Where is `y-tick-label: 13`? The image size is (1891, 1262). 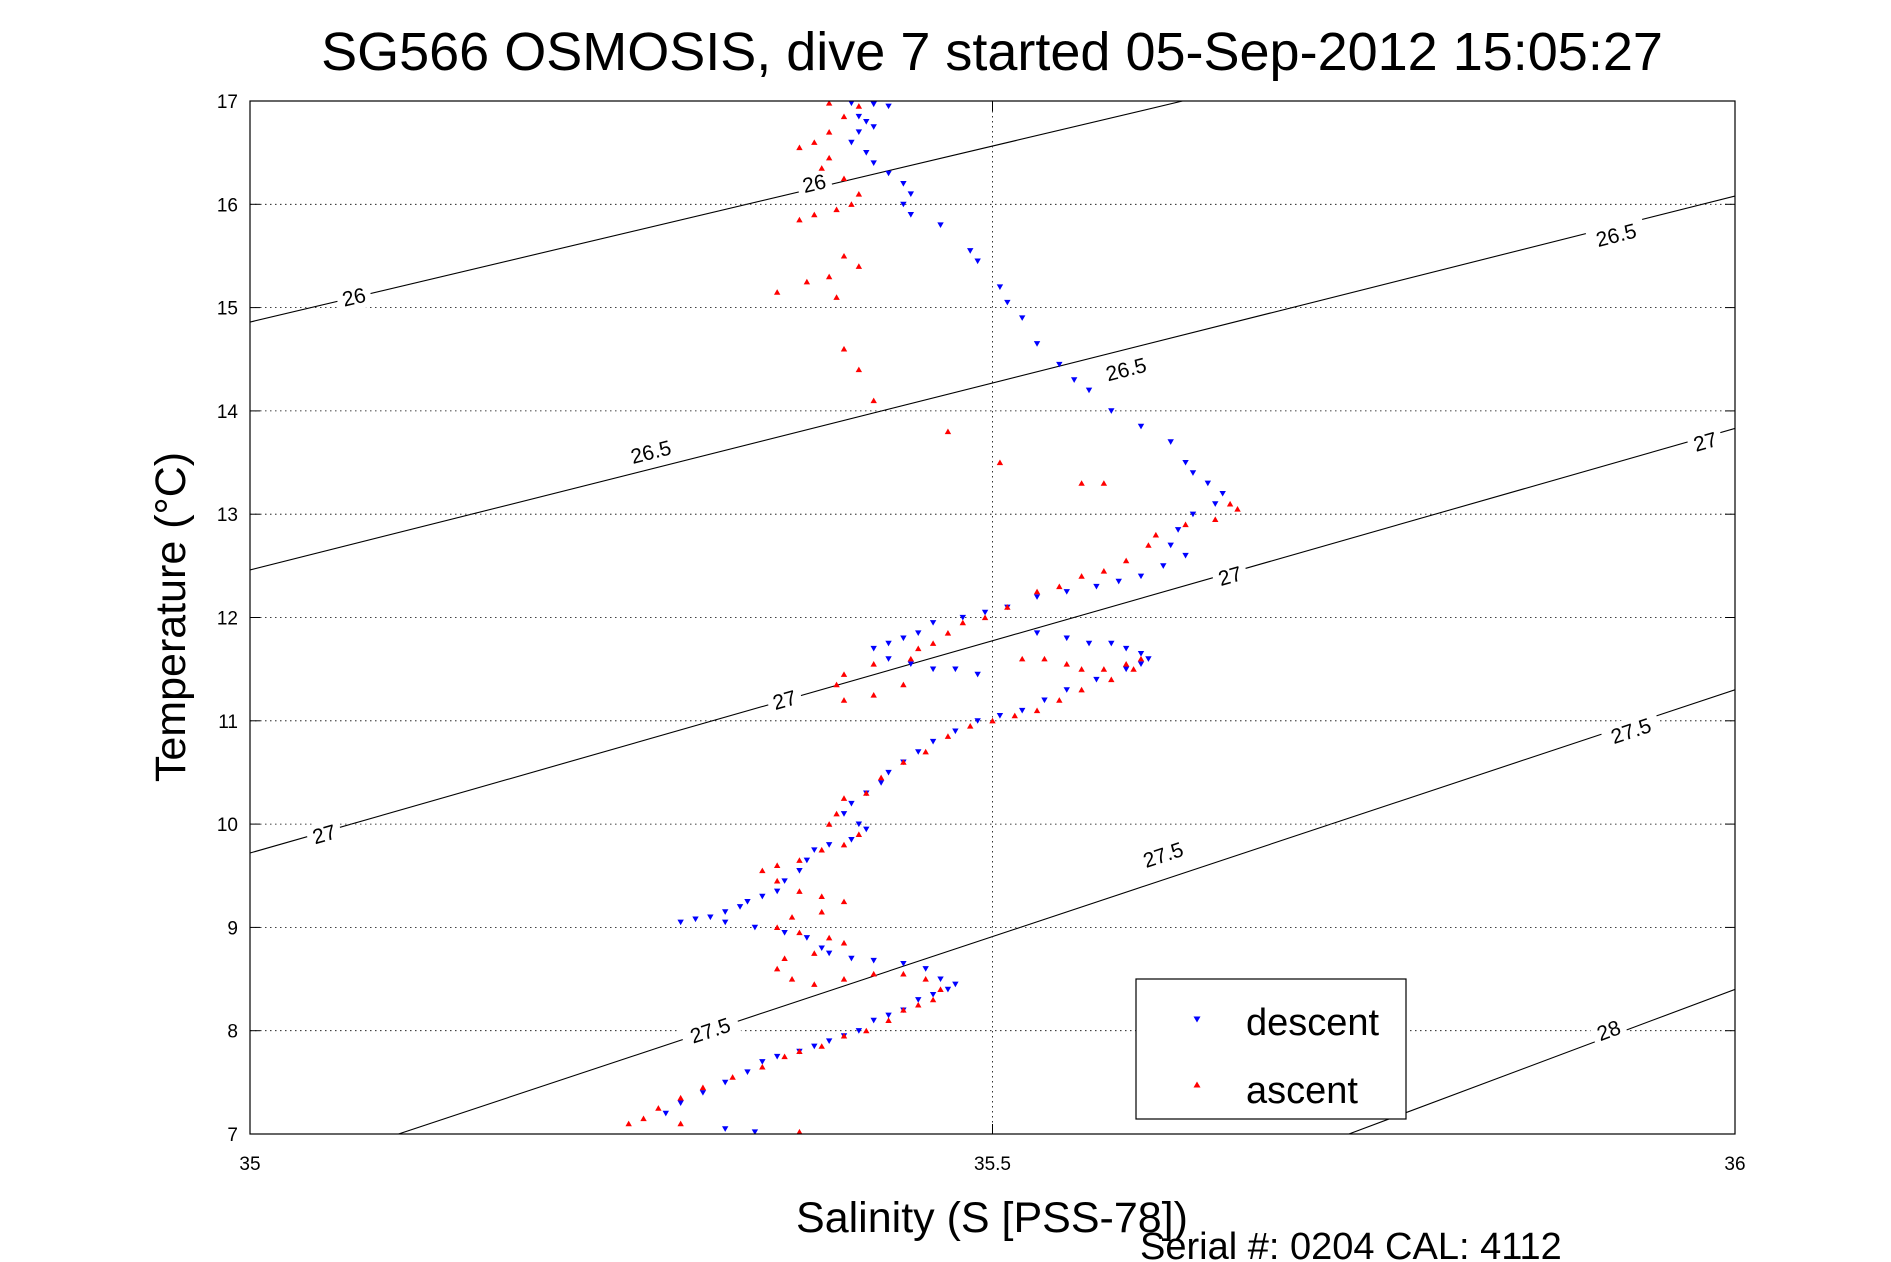 y-tick-label: 13 is located at coordinates (227, 515).